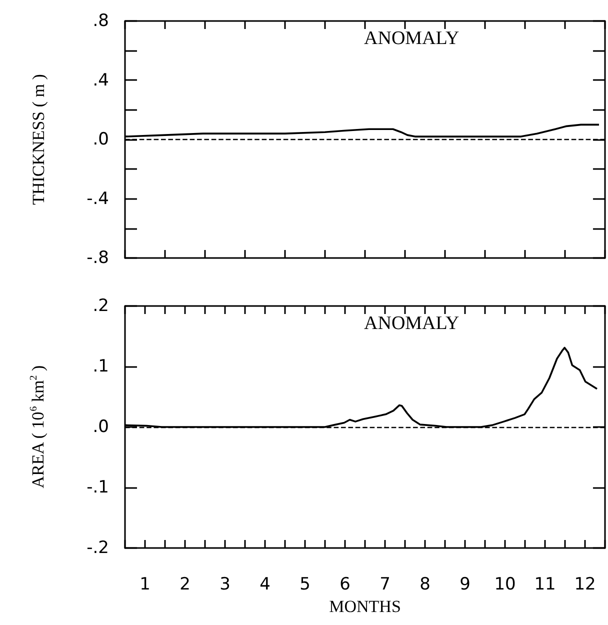 Image resolution: width=608 pixels, height=625 pixels. What do you see at coordinates (100, 80) in the screenshot?
I see `y-tick-label: .4` at bounding box center [100, 80].